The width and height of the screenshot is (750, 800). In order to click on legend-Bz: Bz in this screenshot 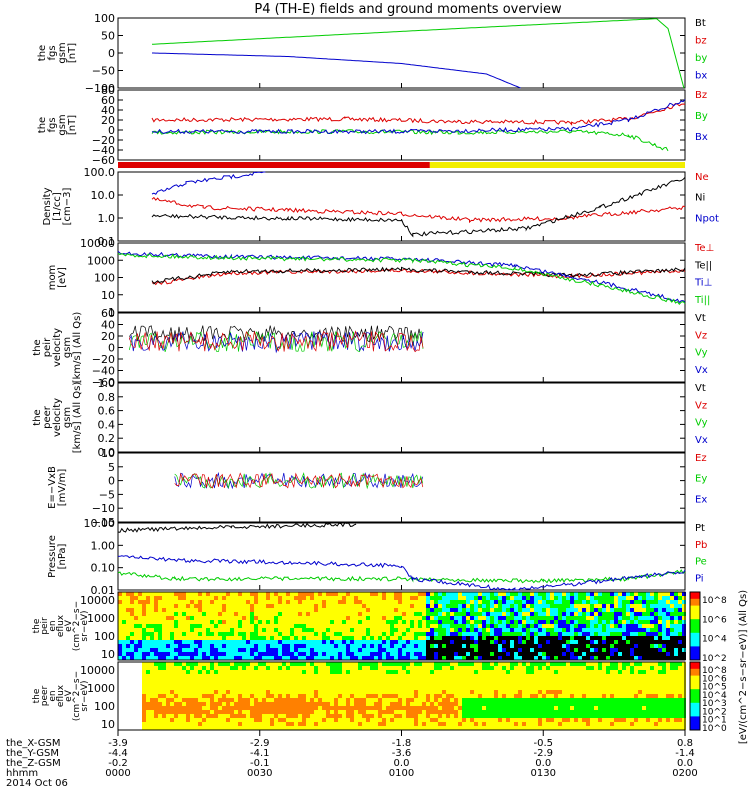, I will do `click(701, 95)`.